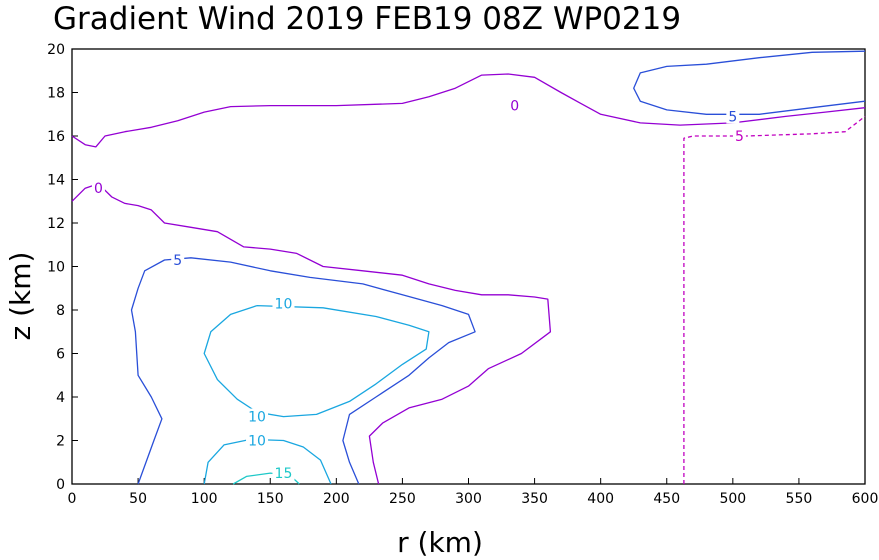 This screenshot has width=879, height=560. Describe the element at coordinates (732, 499) in the screenshot. I see `x-tick-label: 500` at that location.